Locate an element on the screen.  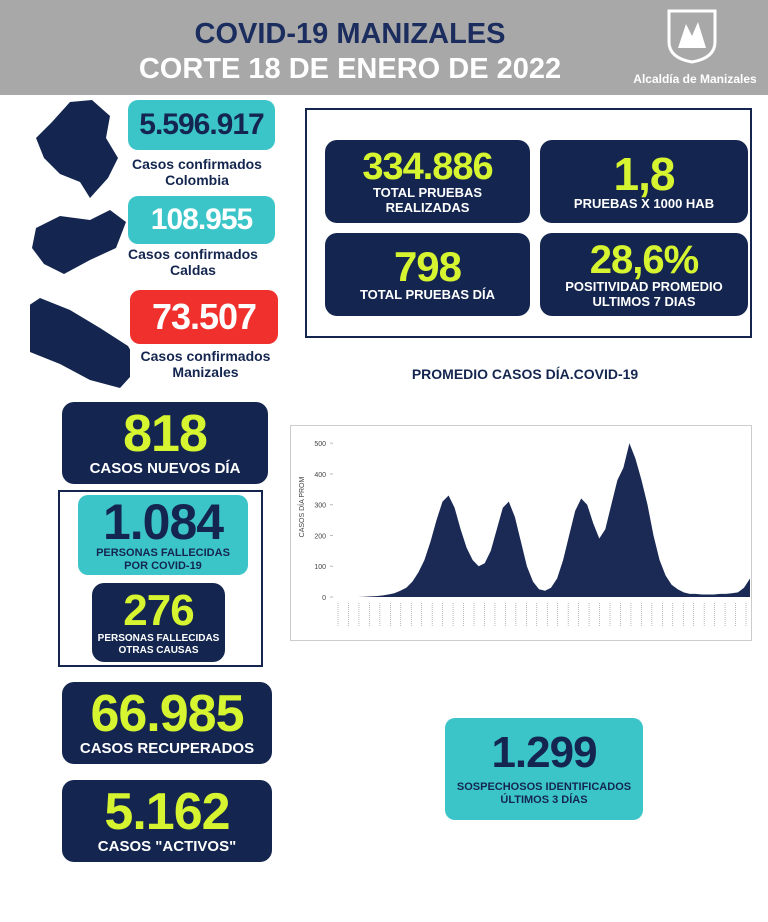
y-tick-label: 500 is located at coordinates (320, 444).